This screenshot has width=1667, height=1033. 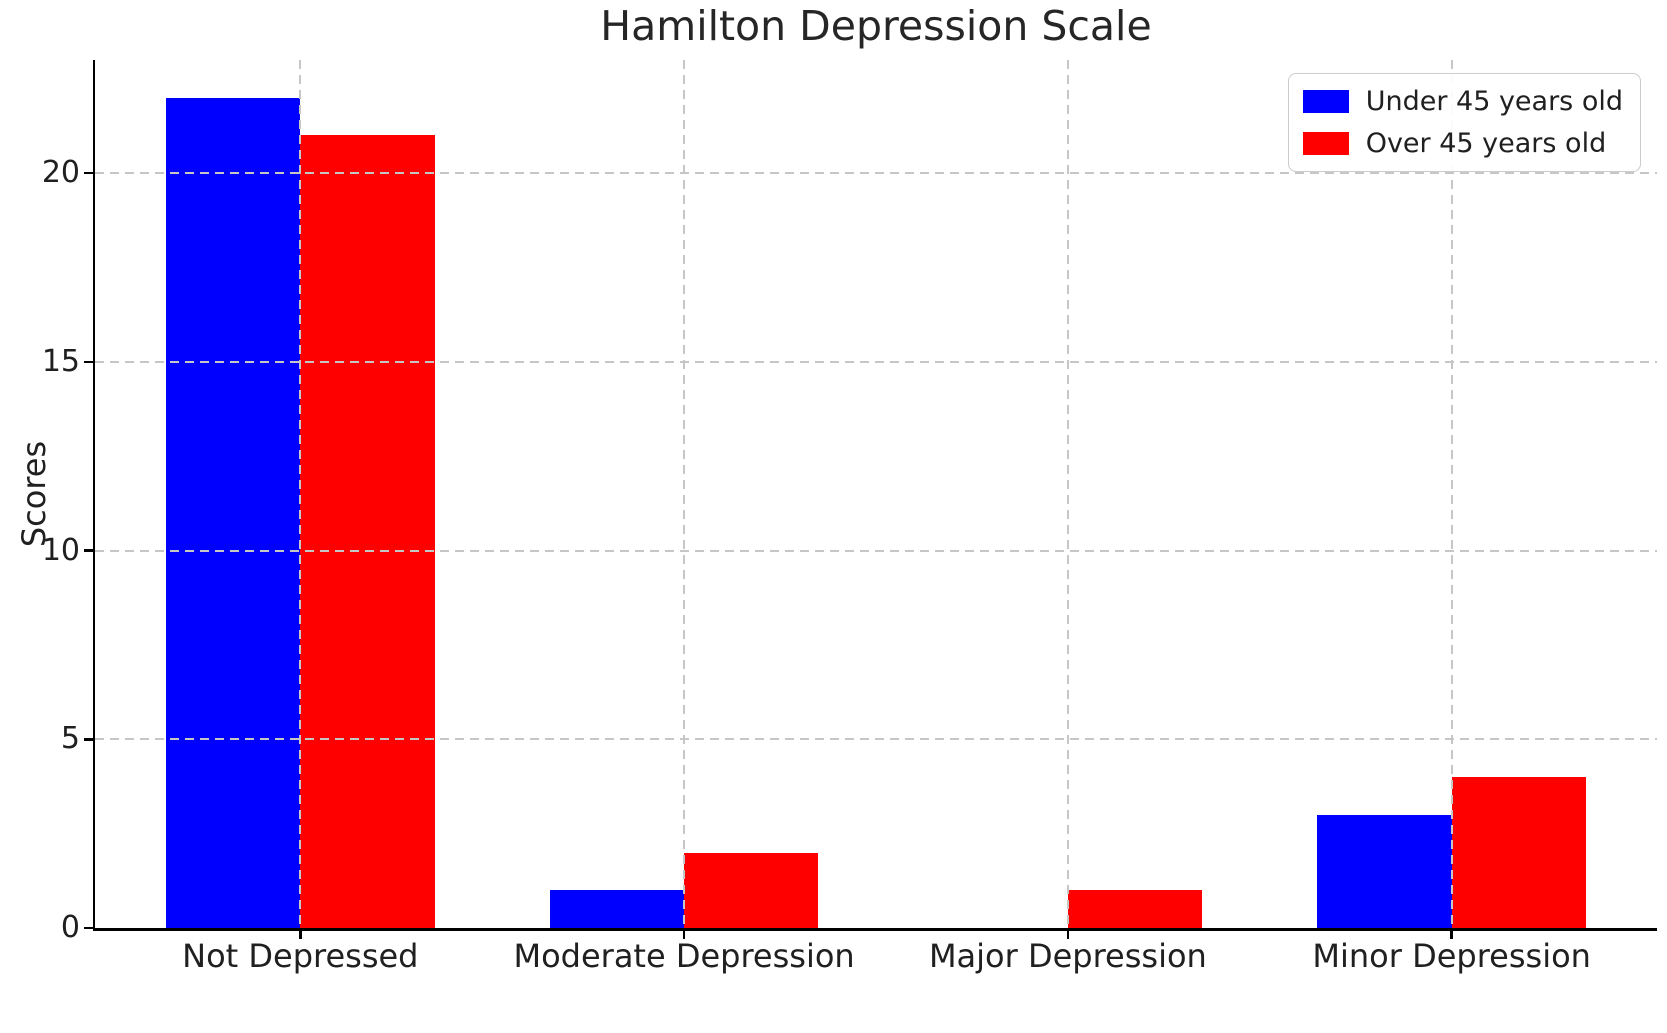 I want to click on legend-item-over-45-years-old: Over 45 years old, so click(x=1462, y=143).